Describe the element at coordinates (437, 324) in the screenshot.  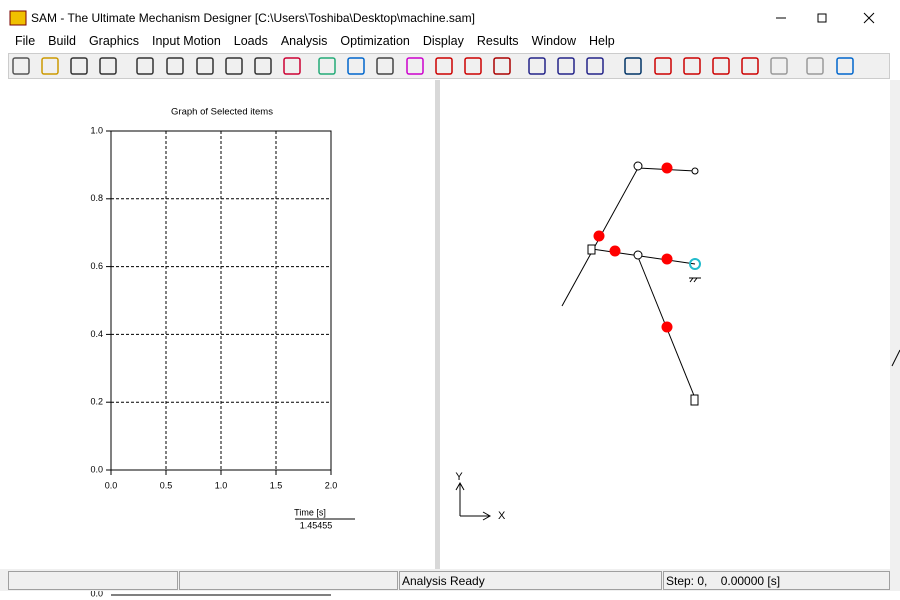
I see `splitter` at that location.